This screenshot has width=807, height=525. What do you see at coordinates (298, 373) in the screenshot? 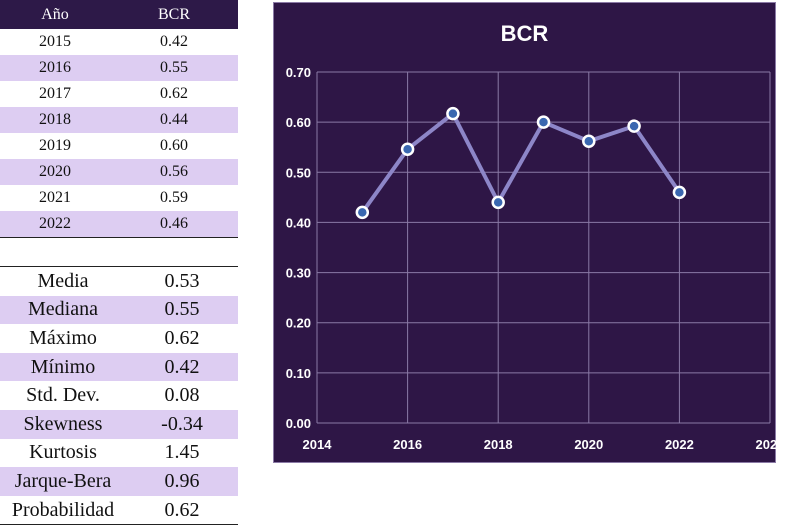
I see `y-tick-label: 0.10` at bounding box center [298, 373].